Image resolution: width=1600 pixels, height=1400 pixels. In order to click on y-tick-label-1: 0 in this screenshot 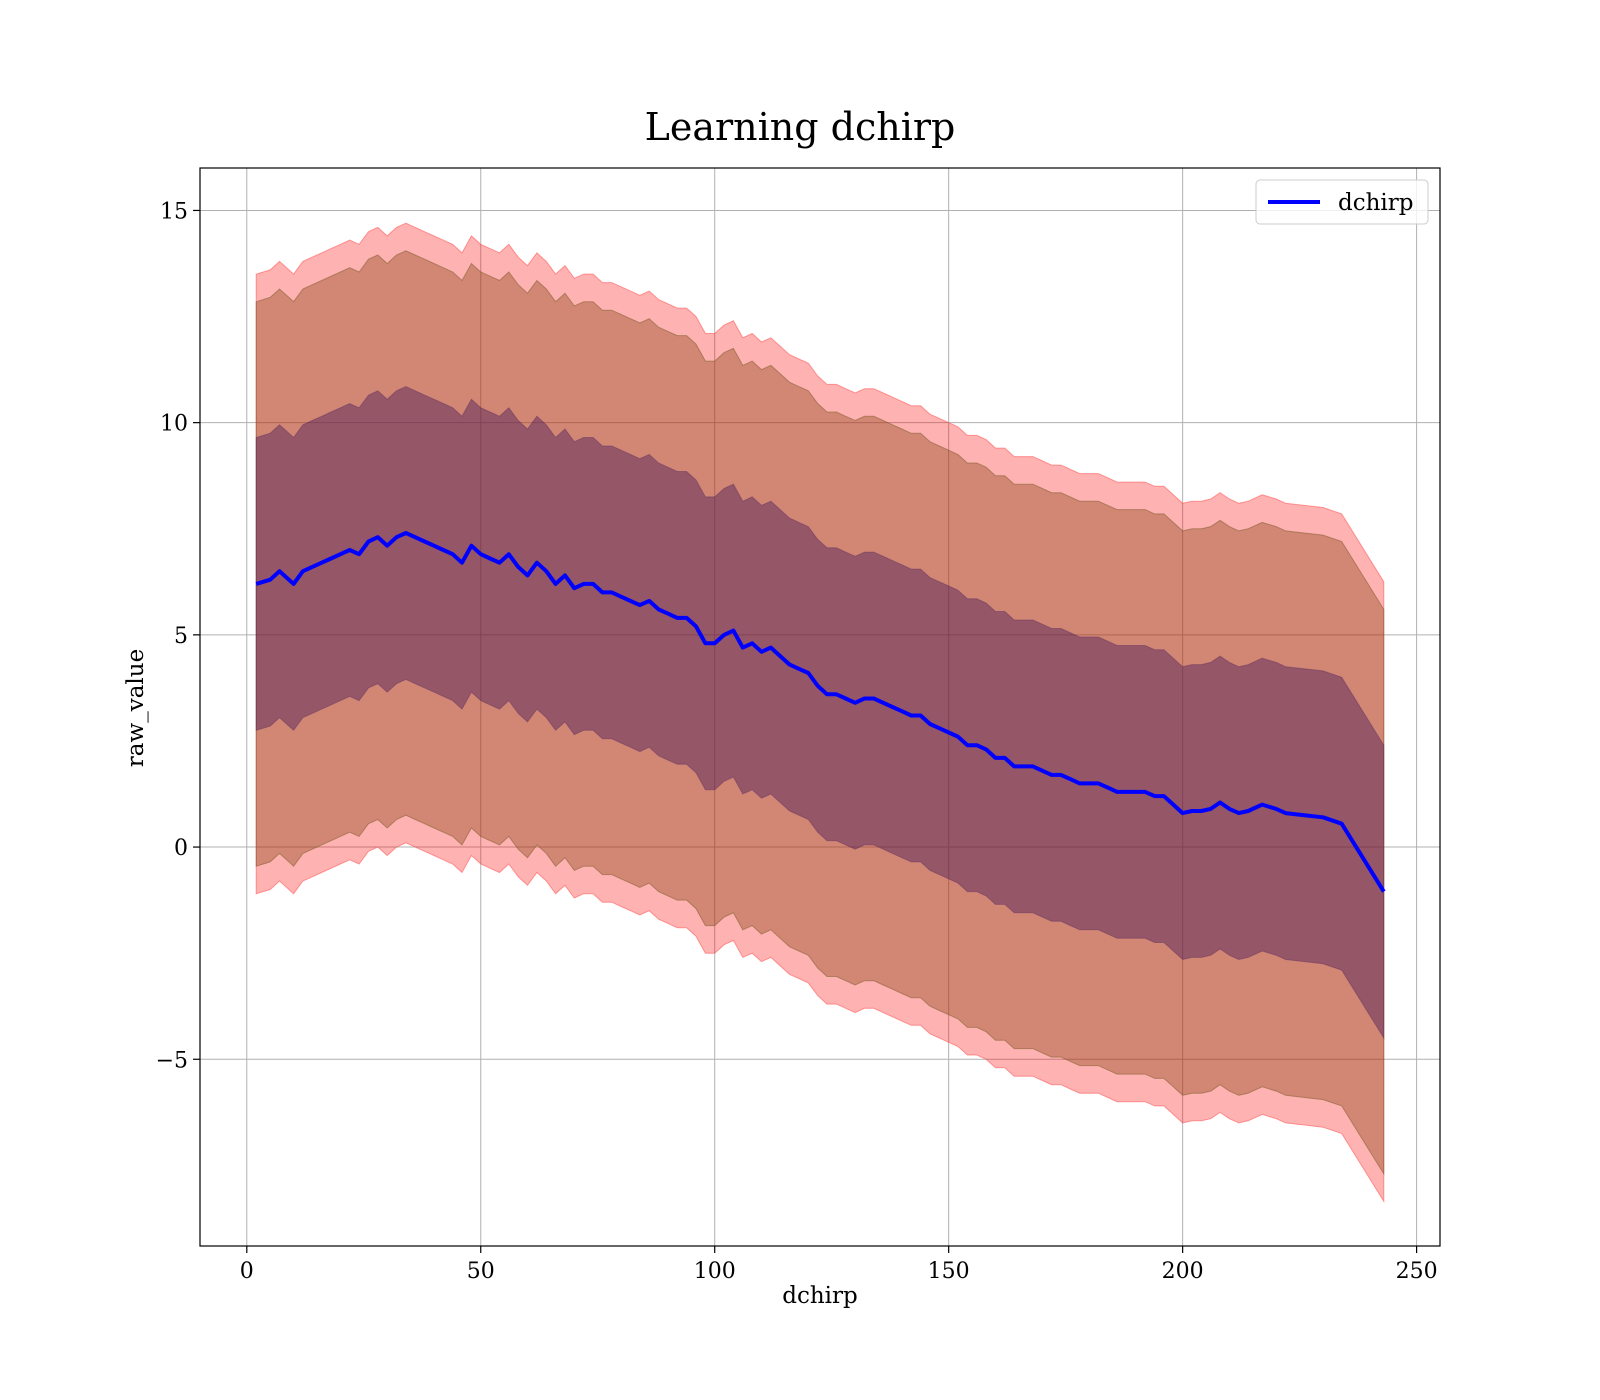, I will do `click(181, 848)`.